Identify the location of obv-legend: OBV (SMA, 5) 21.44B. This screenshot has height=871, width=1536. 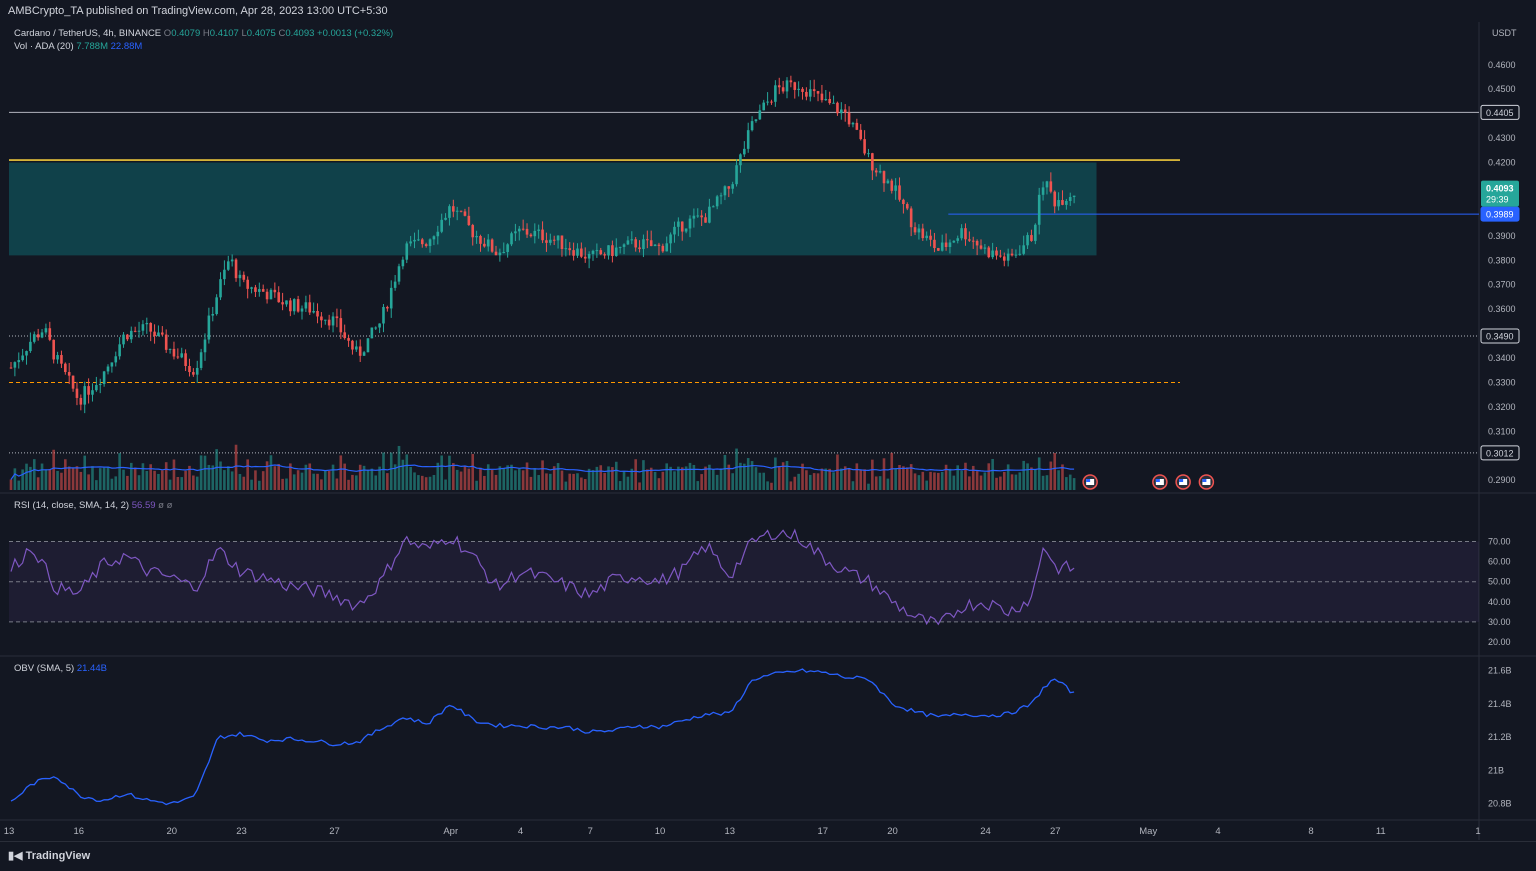
(60, 668).